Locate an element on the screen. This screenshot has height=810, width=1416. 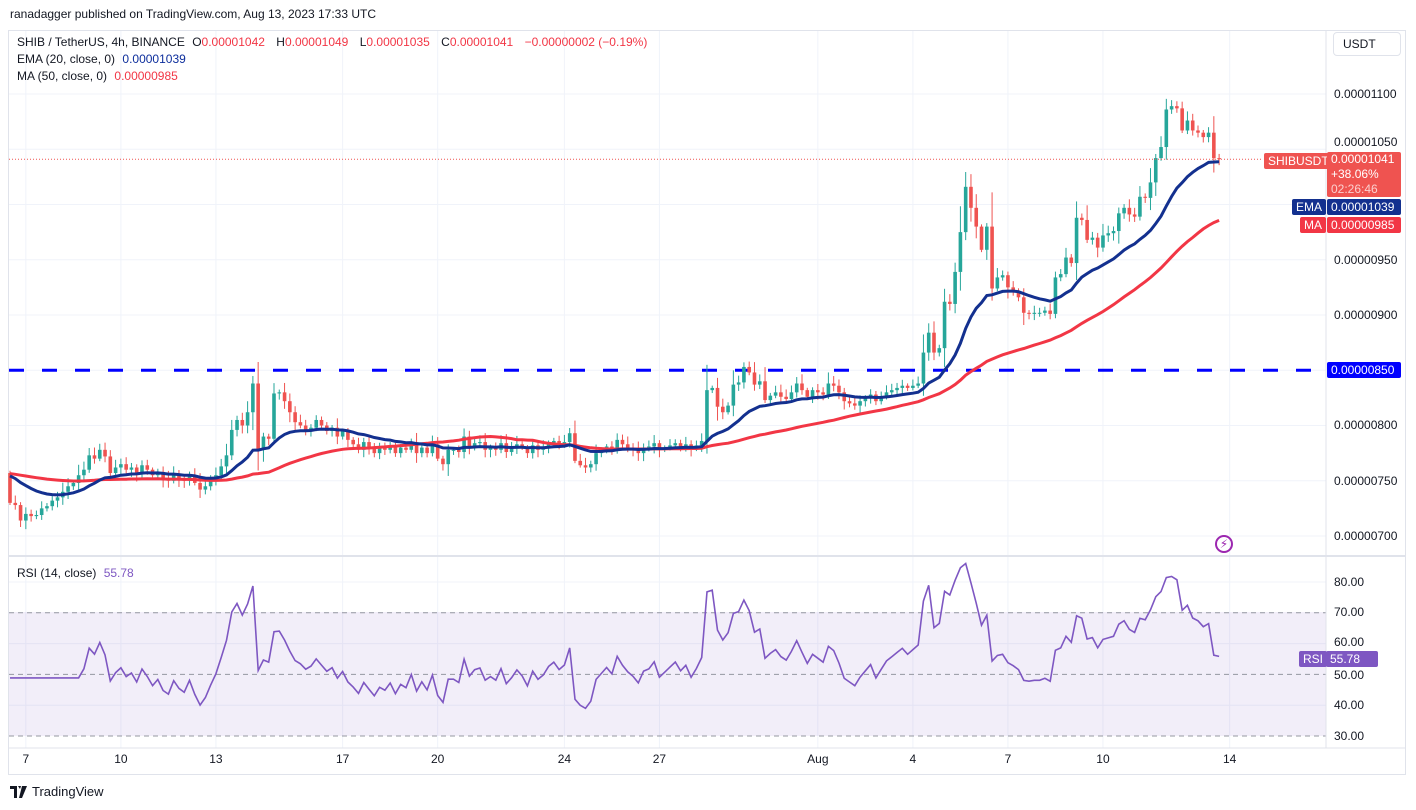
last-price-tag: 0.00001041 +38.06% 02:26:46 is located at coordinates (1364, 174).